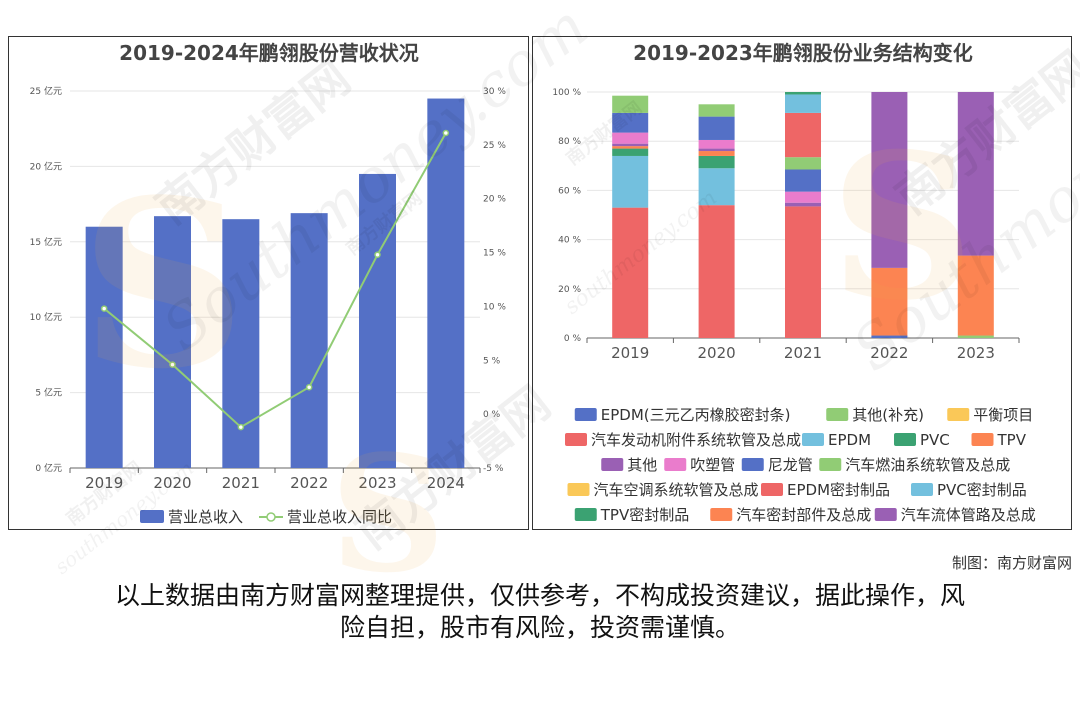 The image size is (1080, 720). What do you see at coordinates (838, 490) in the screenshot?
I see `legend-label: EPDM密封制品` at bounding box center [838, 490].